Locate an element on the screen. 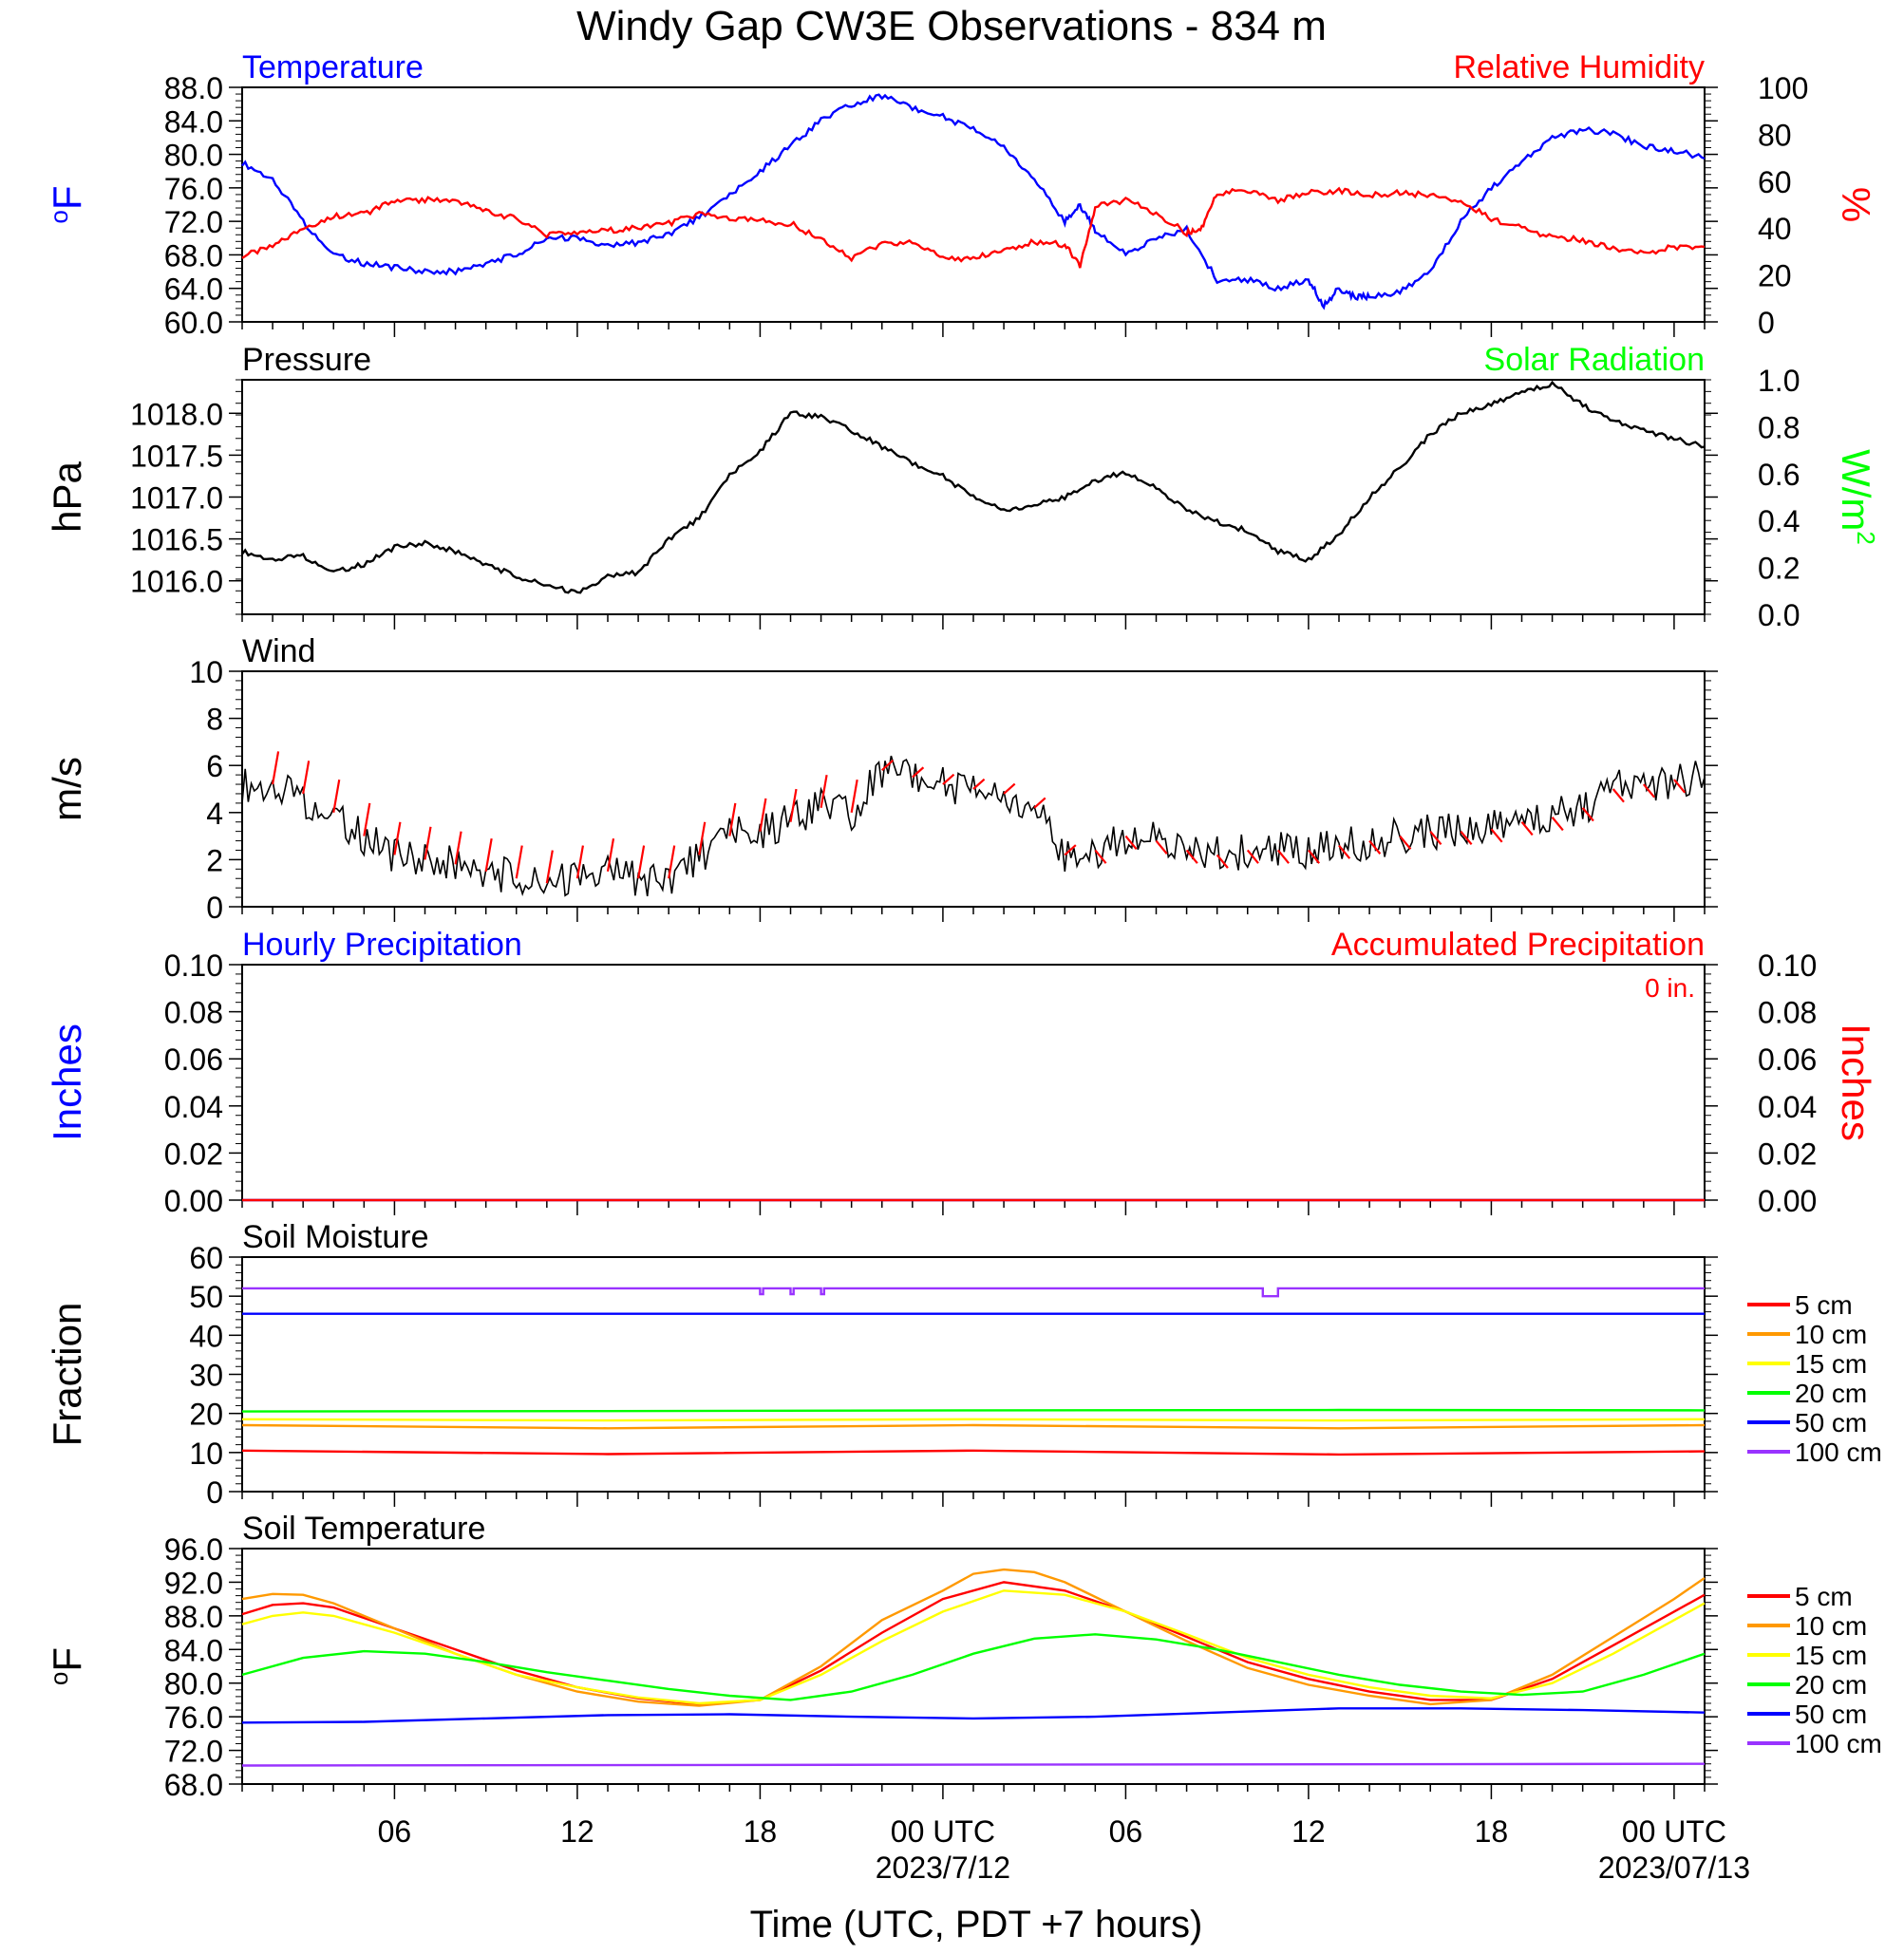  x-date-label: 2023/07/13 is located at coordinates (1674, 1868).